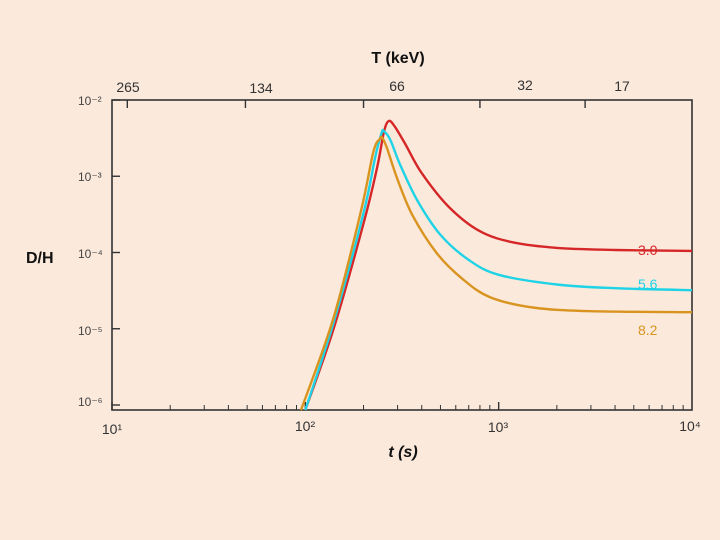  What do you see at coordinates (525, 85) in the screenshot?
I see `top-tick-label-32: 32` at bounding box center [525, 85].